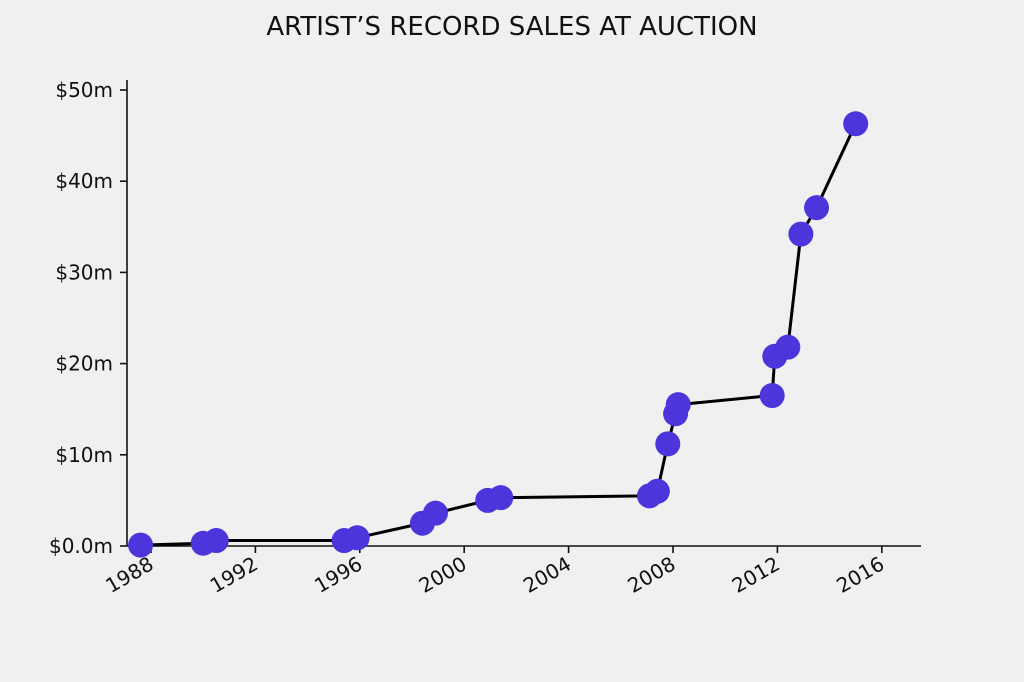 This screenshot has height=682, width=1024. I want to click on x-tick-label: 2016, so click(860, 575).